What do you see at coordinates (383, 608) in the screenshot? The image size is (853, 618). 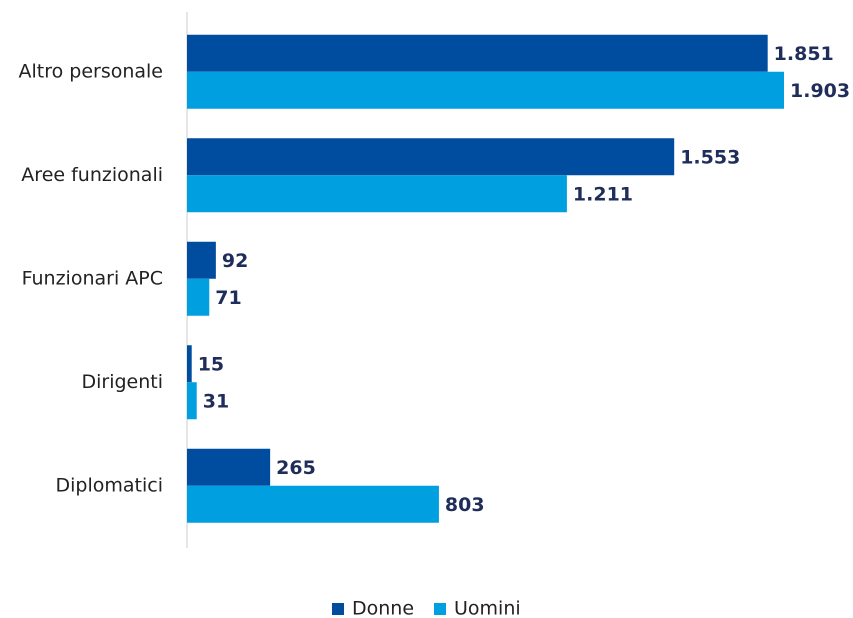 I see `legend-label: Donne` at bounding box center [383, 608].